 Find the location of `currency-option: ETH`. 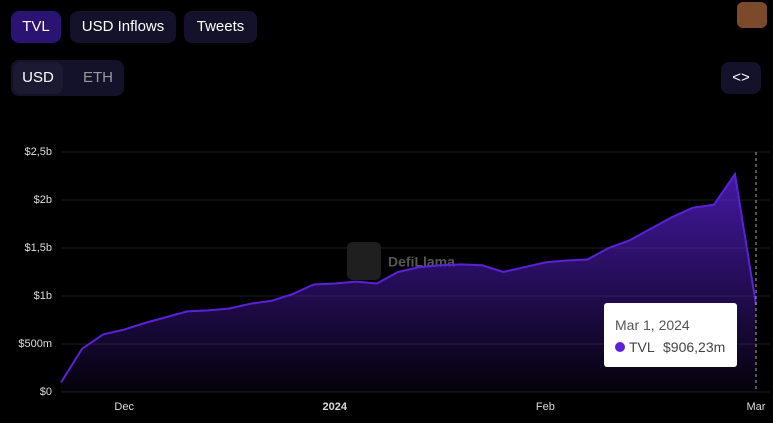

currency-option: ETH is located at coordinates (98, 77).